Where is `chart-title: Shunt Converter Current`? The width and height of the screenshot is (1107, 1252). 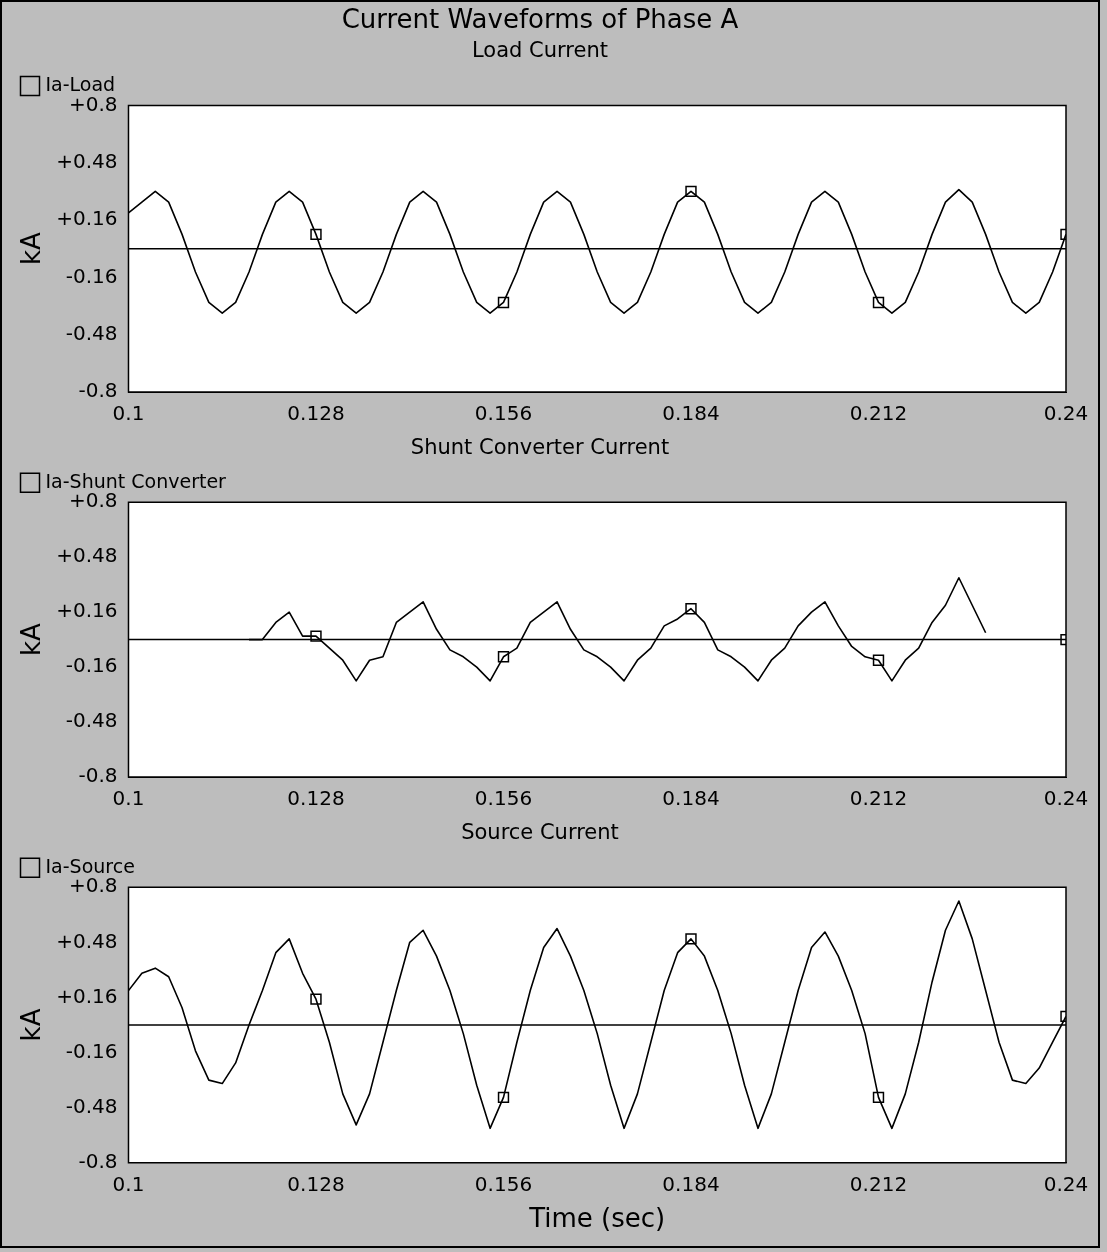 chart-title: Shunt Converter Current is located at coordinates (540, 447).